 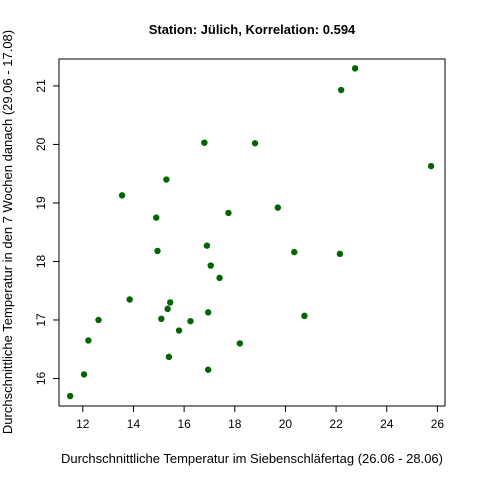 I want to click on chart-title: Station: Jülich, Korrelation: 0.594, so click(x=252, y=29).